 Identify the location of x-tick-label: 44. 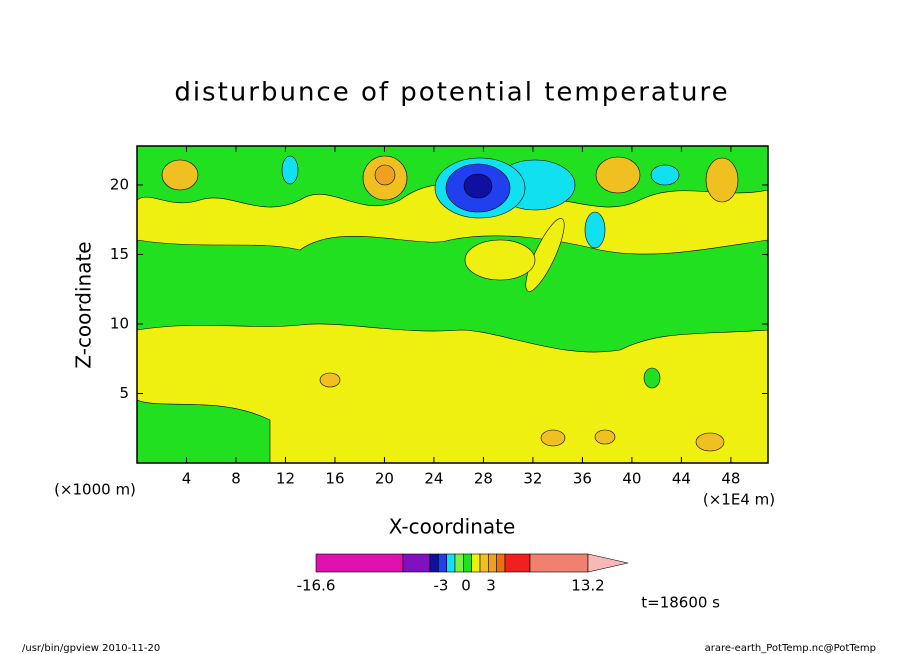
(681, 479).